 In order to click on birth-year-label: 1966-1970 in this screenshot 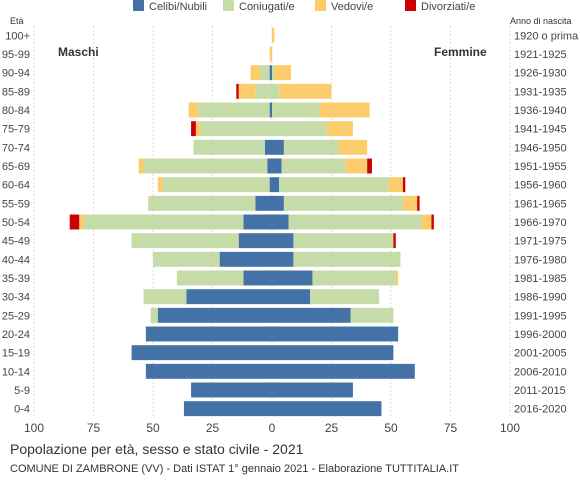, I will do `click(540, 223)`.